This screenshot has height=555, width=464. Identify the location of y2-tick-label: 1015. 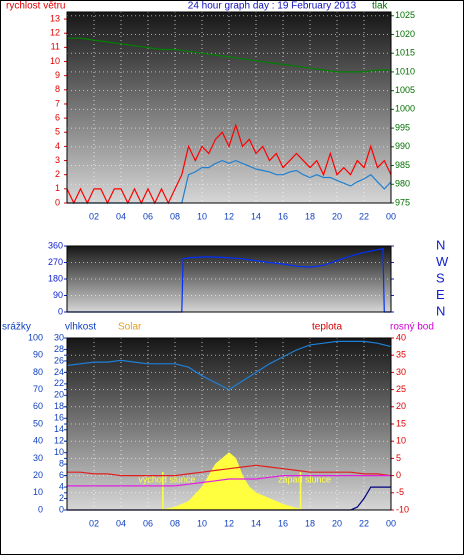
(405, 53).